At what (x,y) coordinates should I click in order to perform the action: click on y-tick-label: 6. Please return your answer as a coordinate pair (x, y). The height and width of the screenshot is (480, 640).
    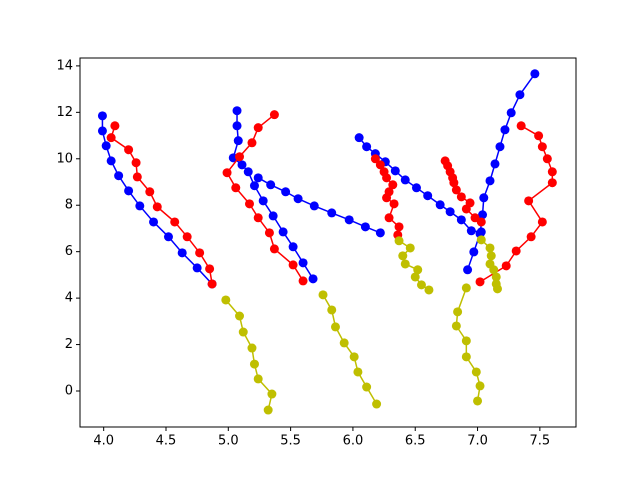
    Looking at the image, I should click on (69, 251).